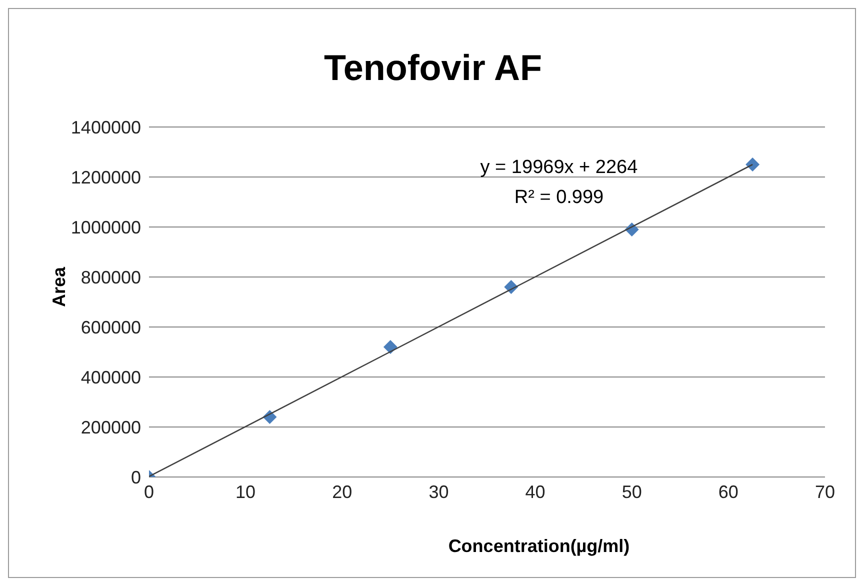 Image resolution: width=864 pixels, height=586 pixels. I want to click on y-tick-label: 800000, so click(110, 277).